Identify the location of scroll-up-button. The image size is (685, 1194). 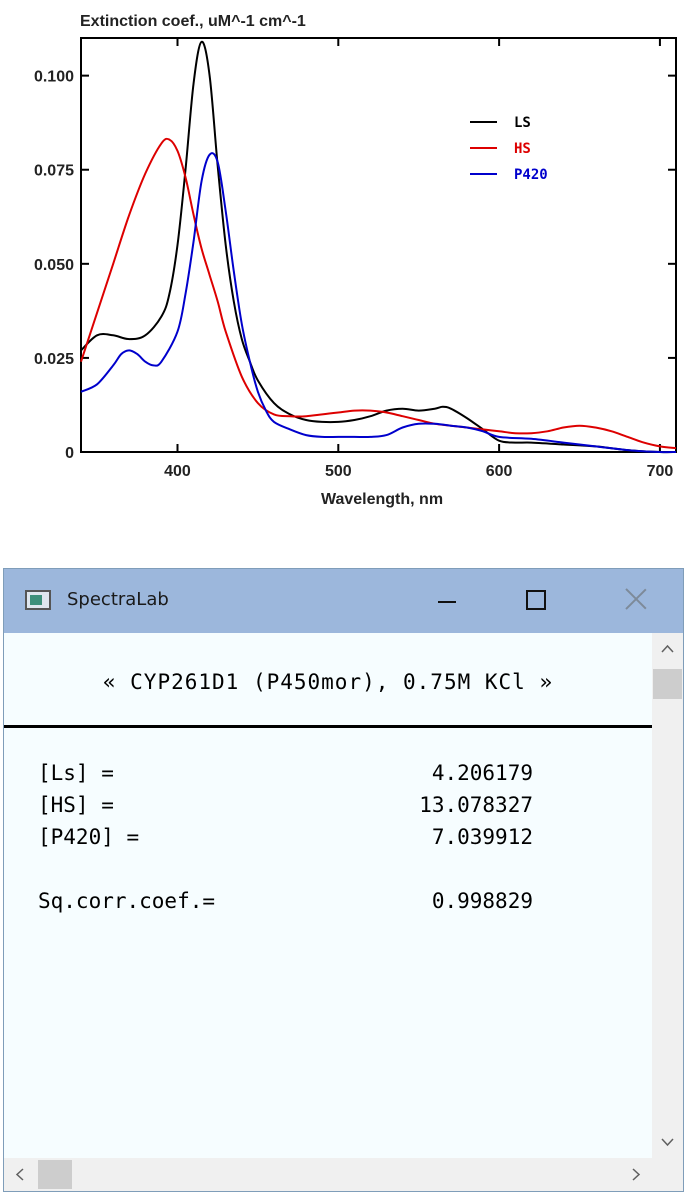
(667, 649).